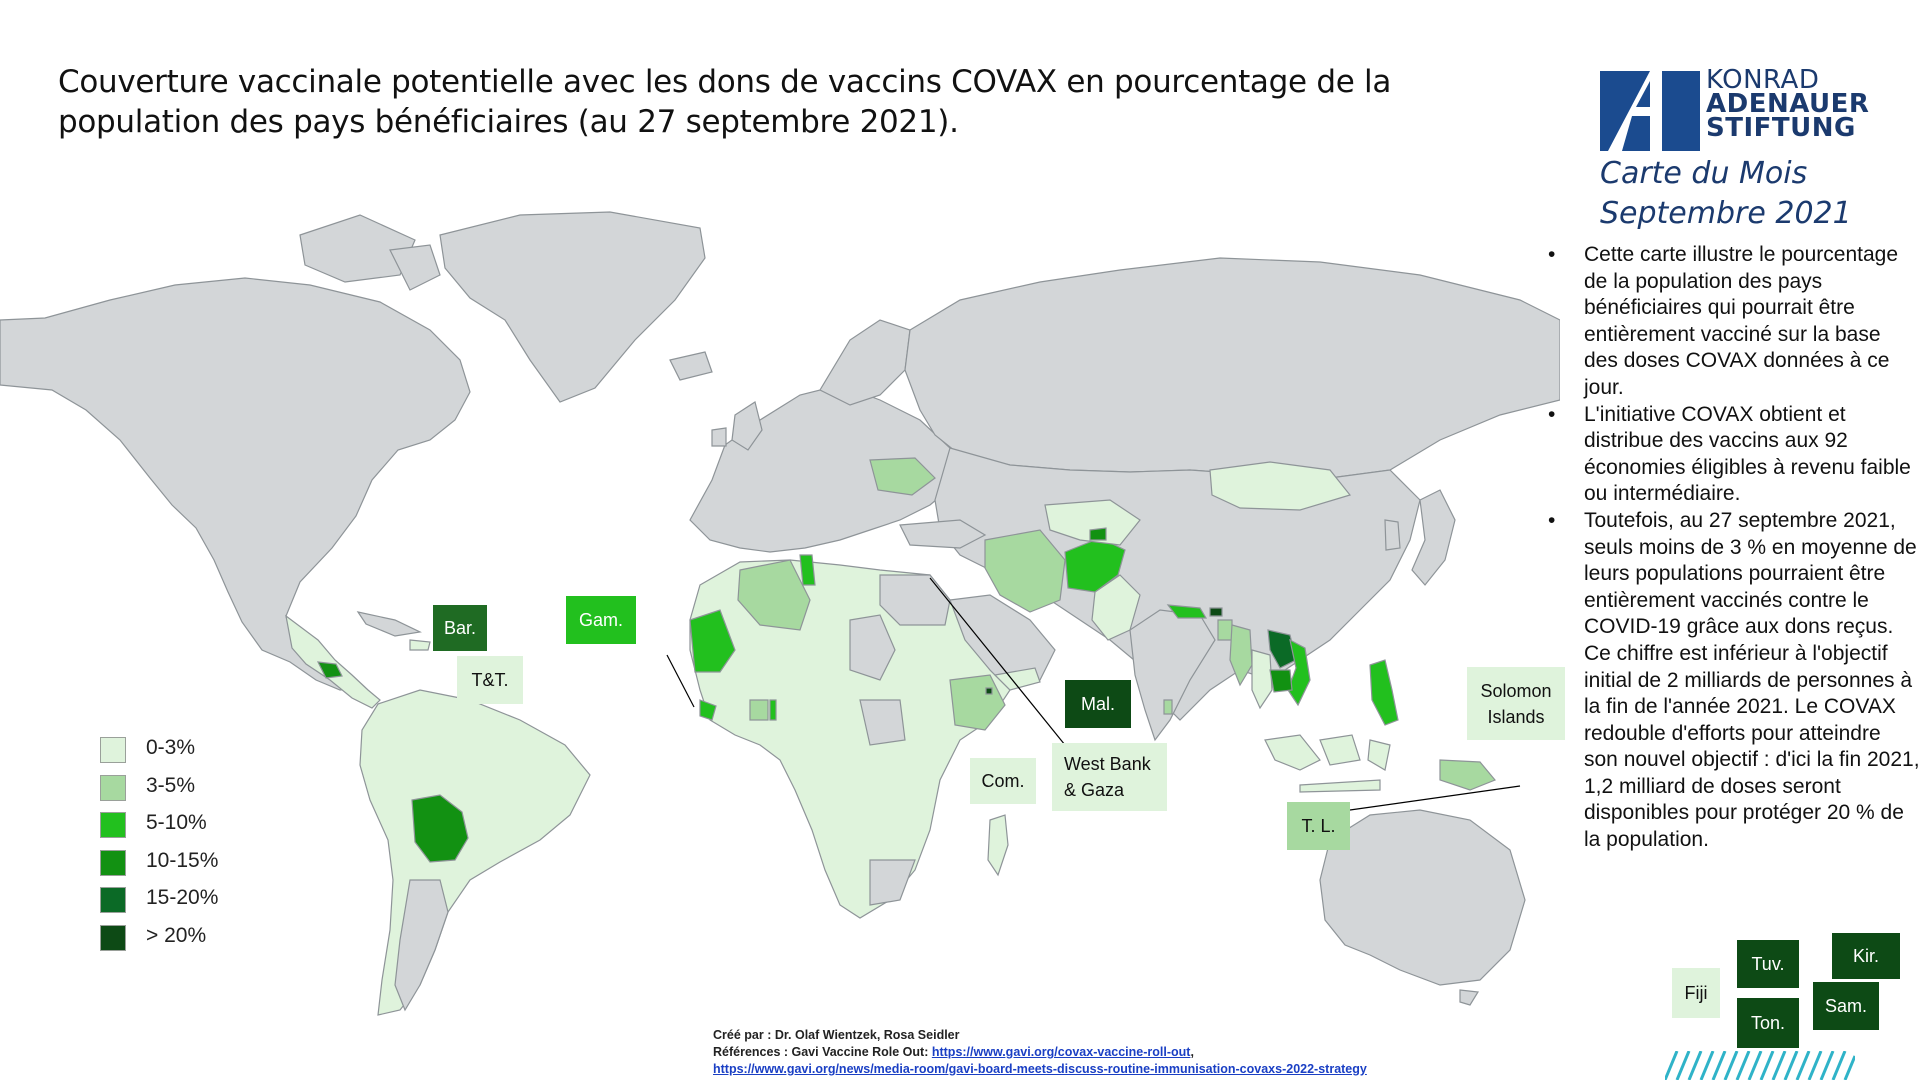 The width and height of the screenshot is (1920, 1080). What do you see at coordinates (998, 845) in the screenshot?
I see `madagascar-shape` at bounding box center [998, 845].